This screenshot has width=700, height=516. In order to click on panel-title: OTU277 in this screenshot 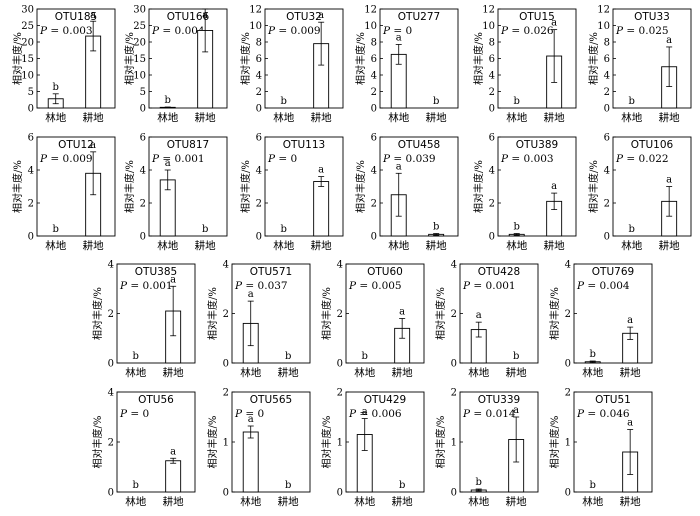, I will do `click(419, 17)`.